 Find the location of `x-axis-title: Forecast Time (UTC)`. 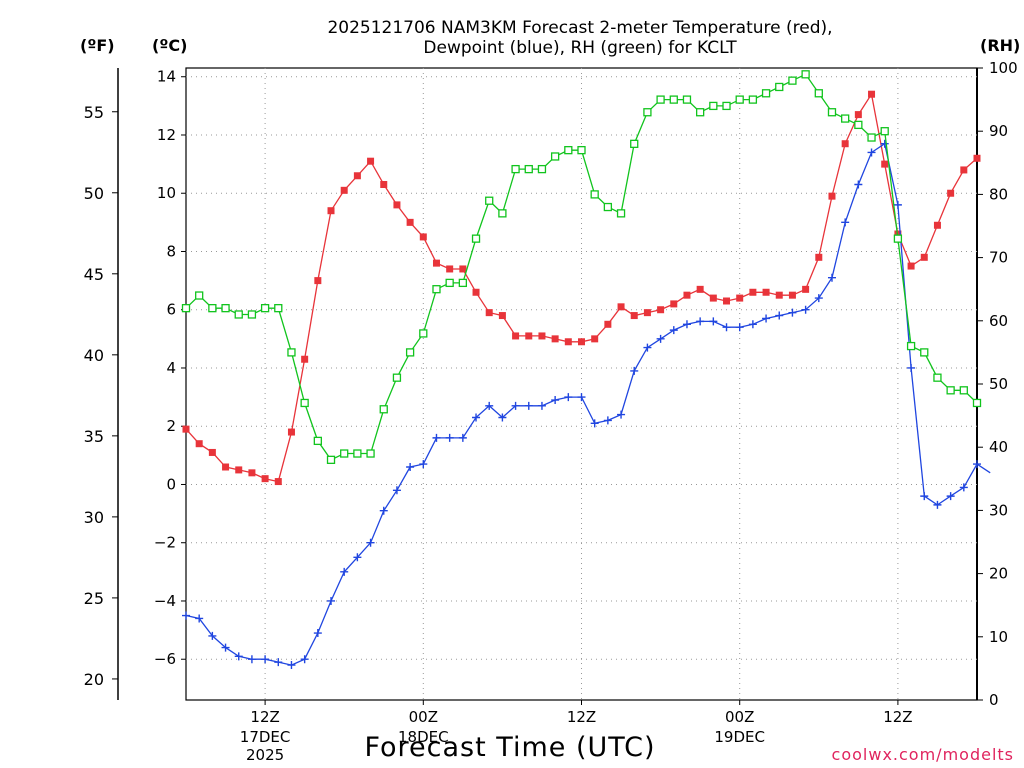

x-axis-title: Forecast Time (UTC) is located at coordinates (510, 747).